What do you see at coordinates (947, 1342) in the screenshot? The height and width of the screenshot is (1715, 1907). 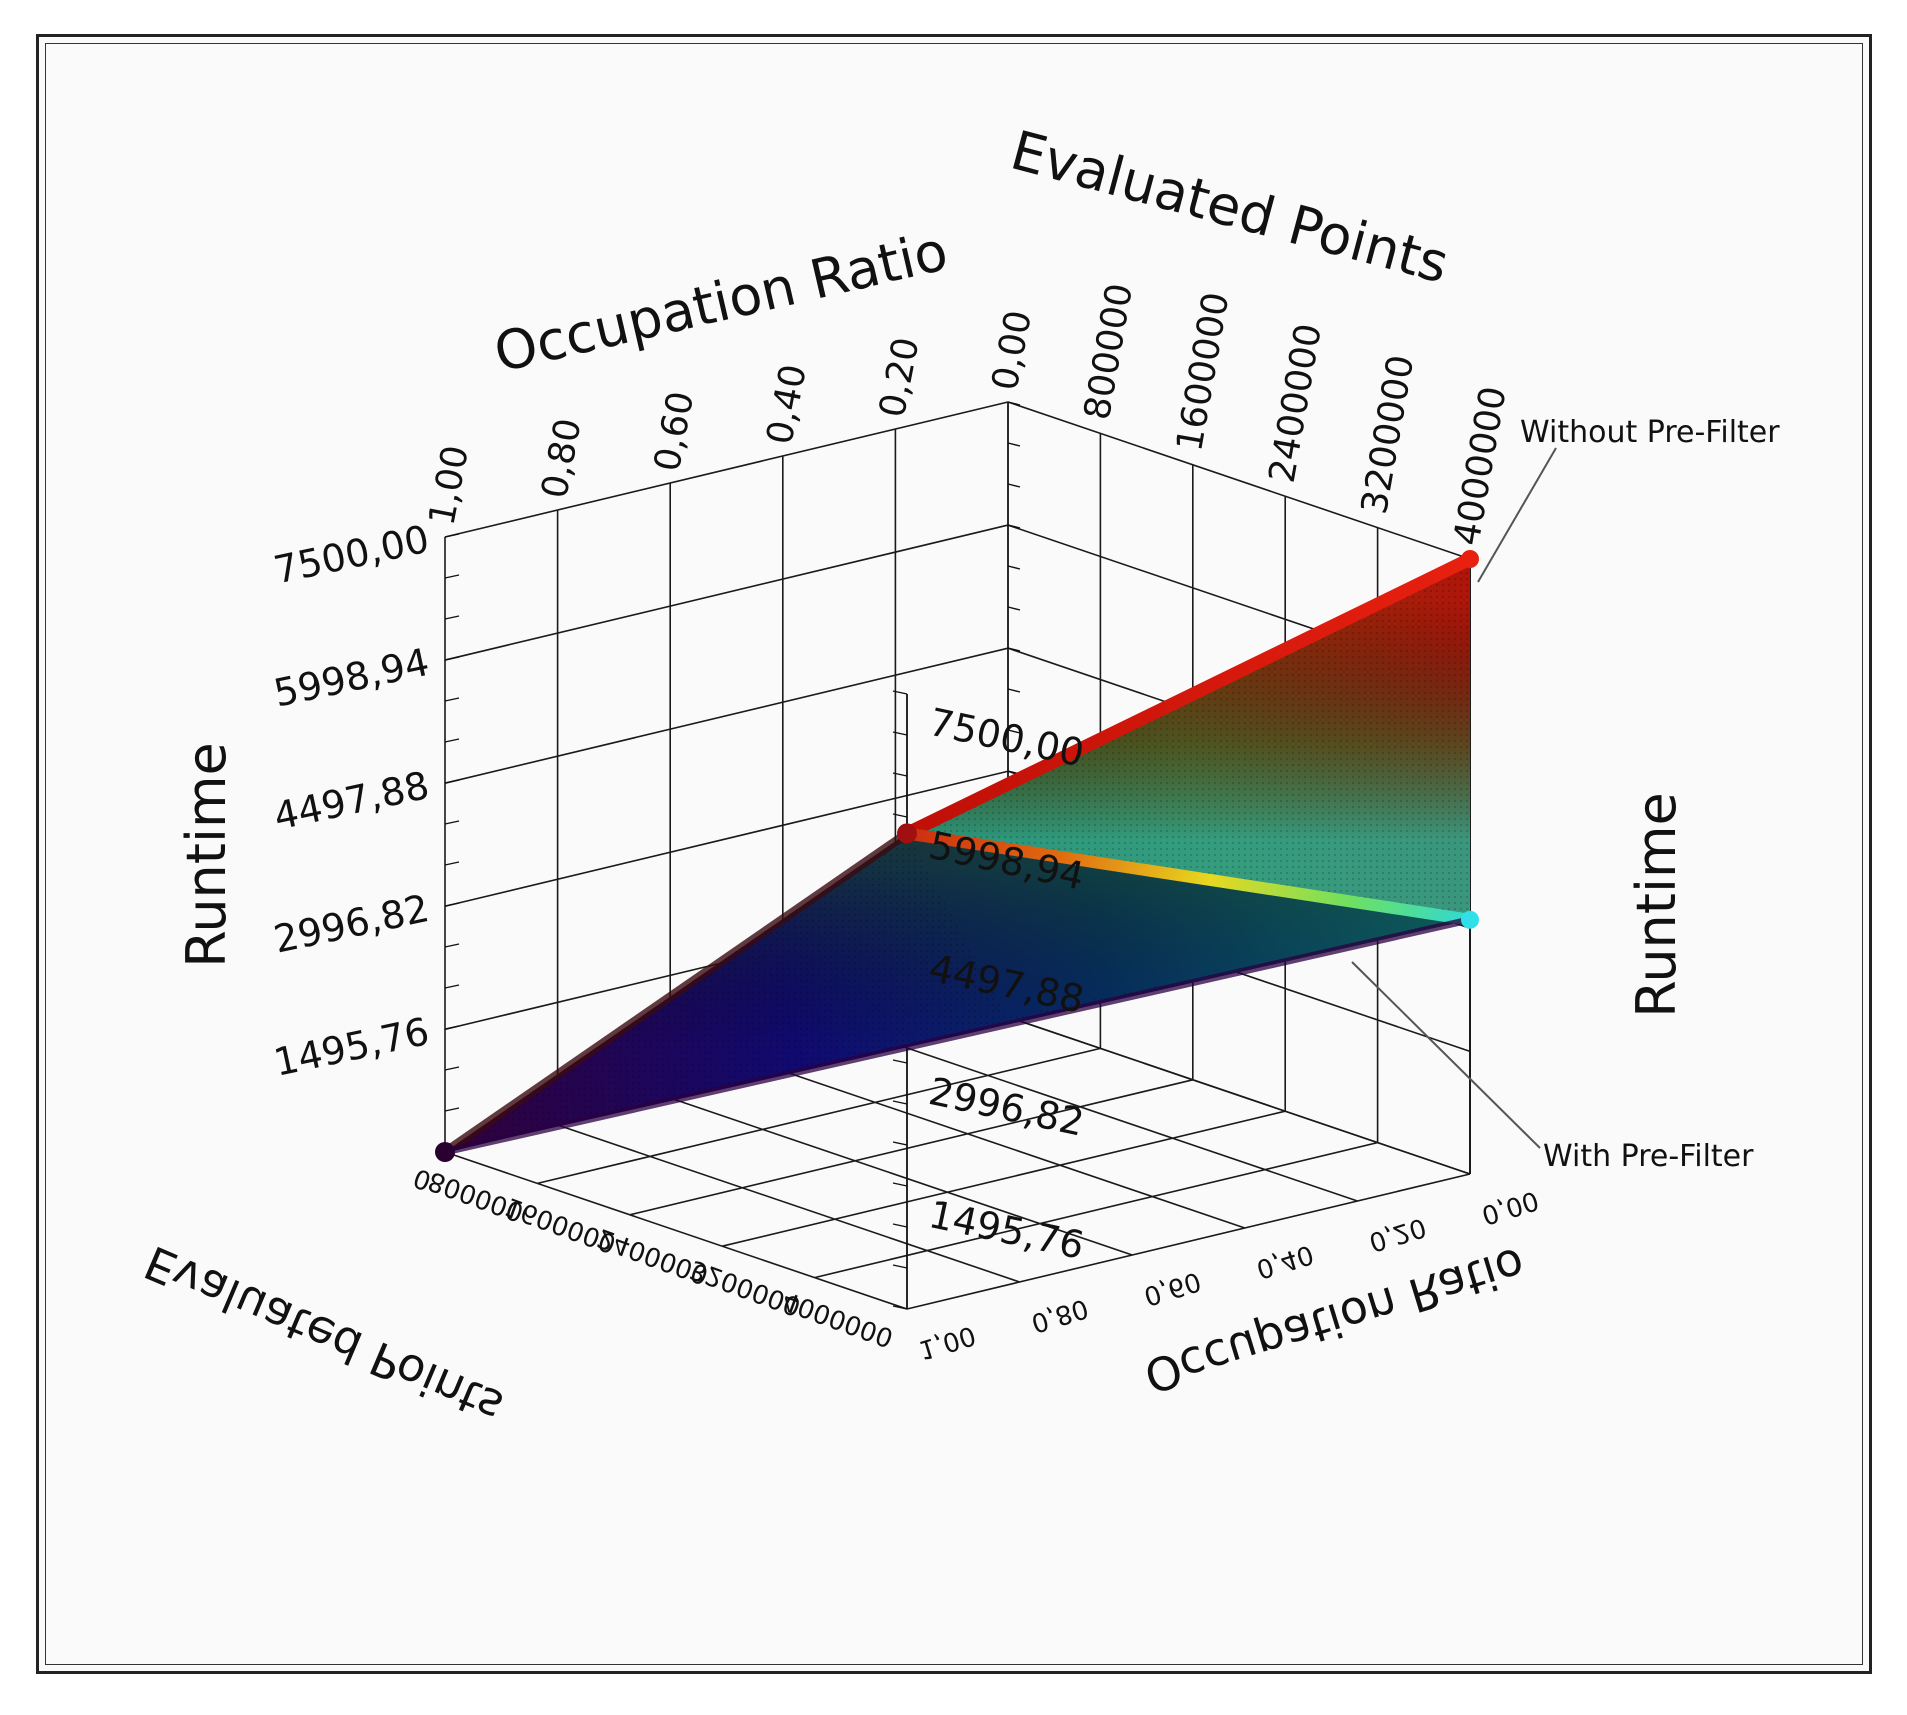 I see `occupation-ratio-tick-bottom-5: 1,00` at bounding box center [947, 1342].